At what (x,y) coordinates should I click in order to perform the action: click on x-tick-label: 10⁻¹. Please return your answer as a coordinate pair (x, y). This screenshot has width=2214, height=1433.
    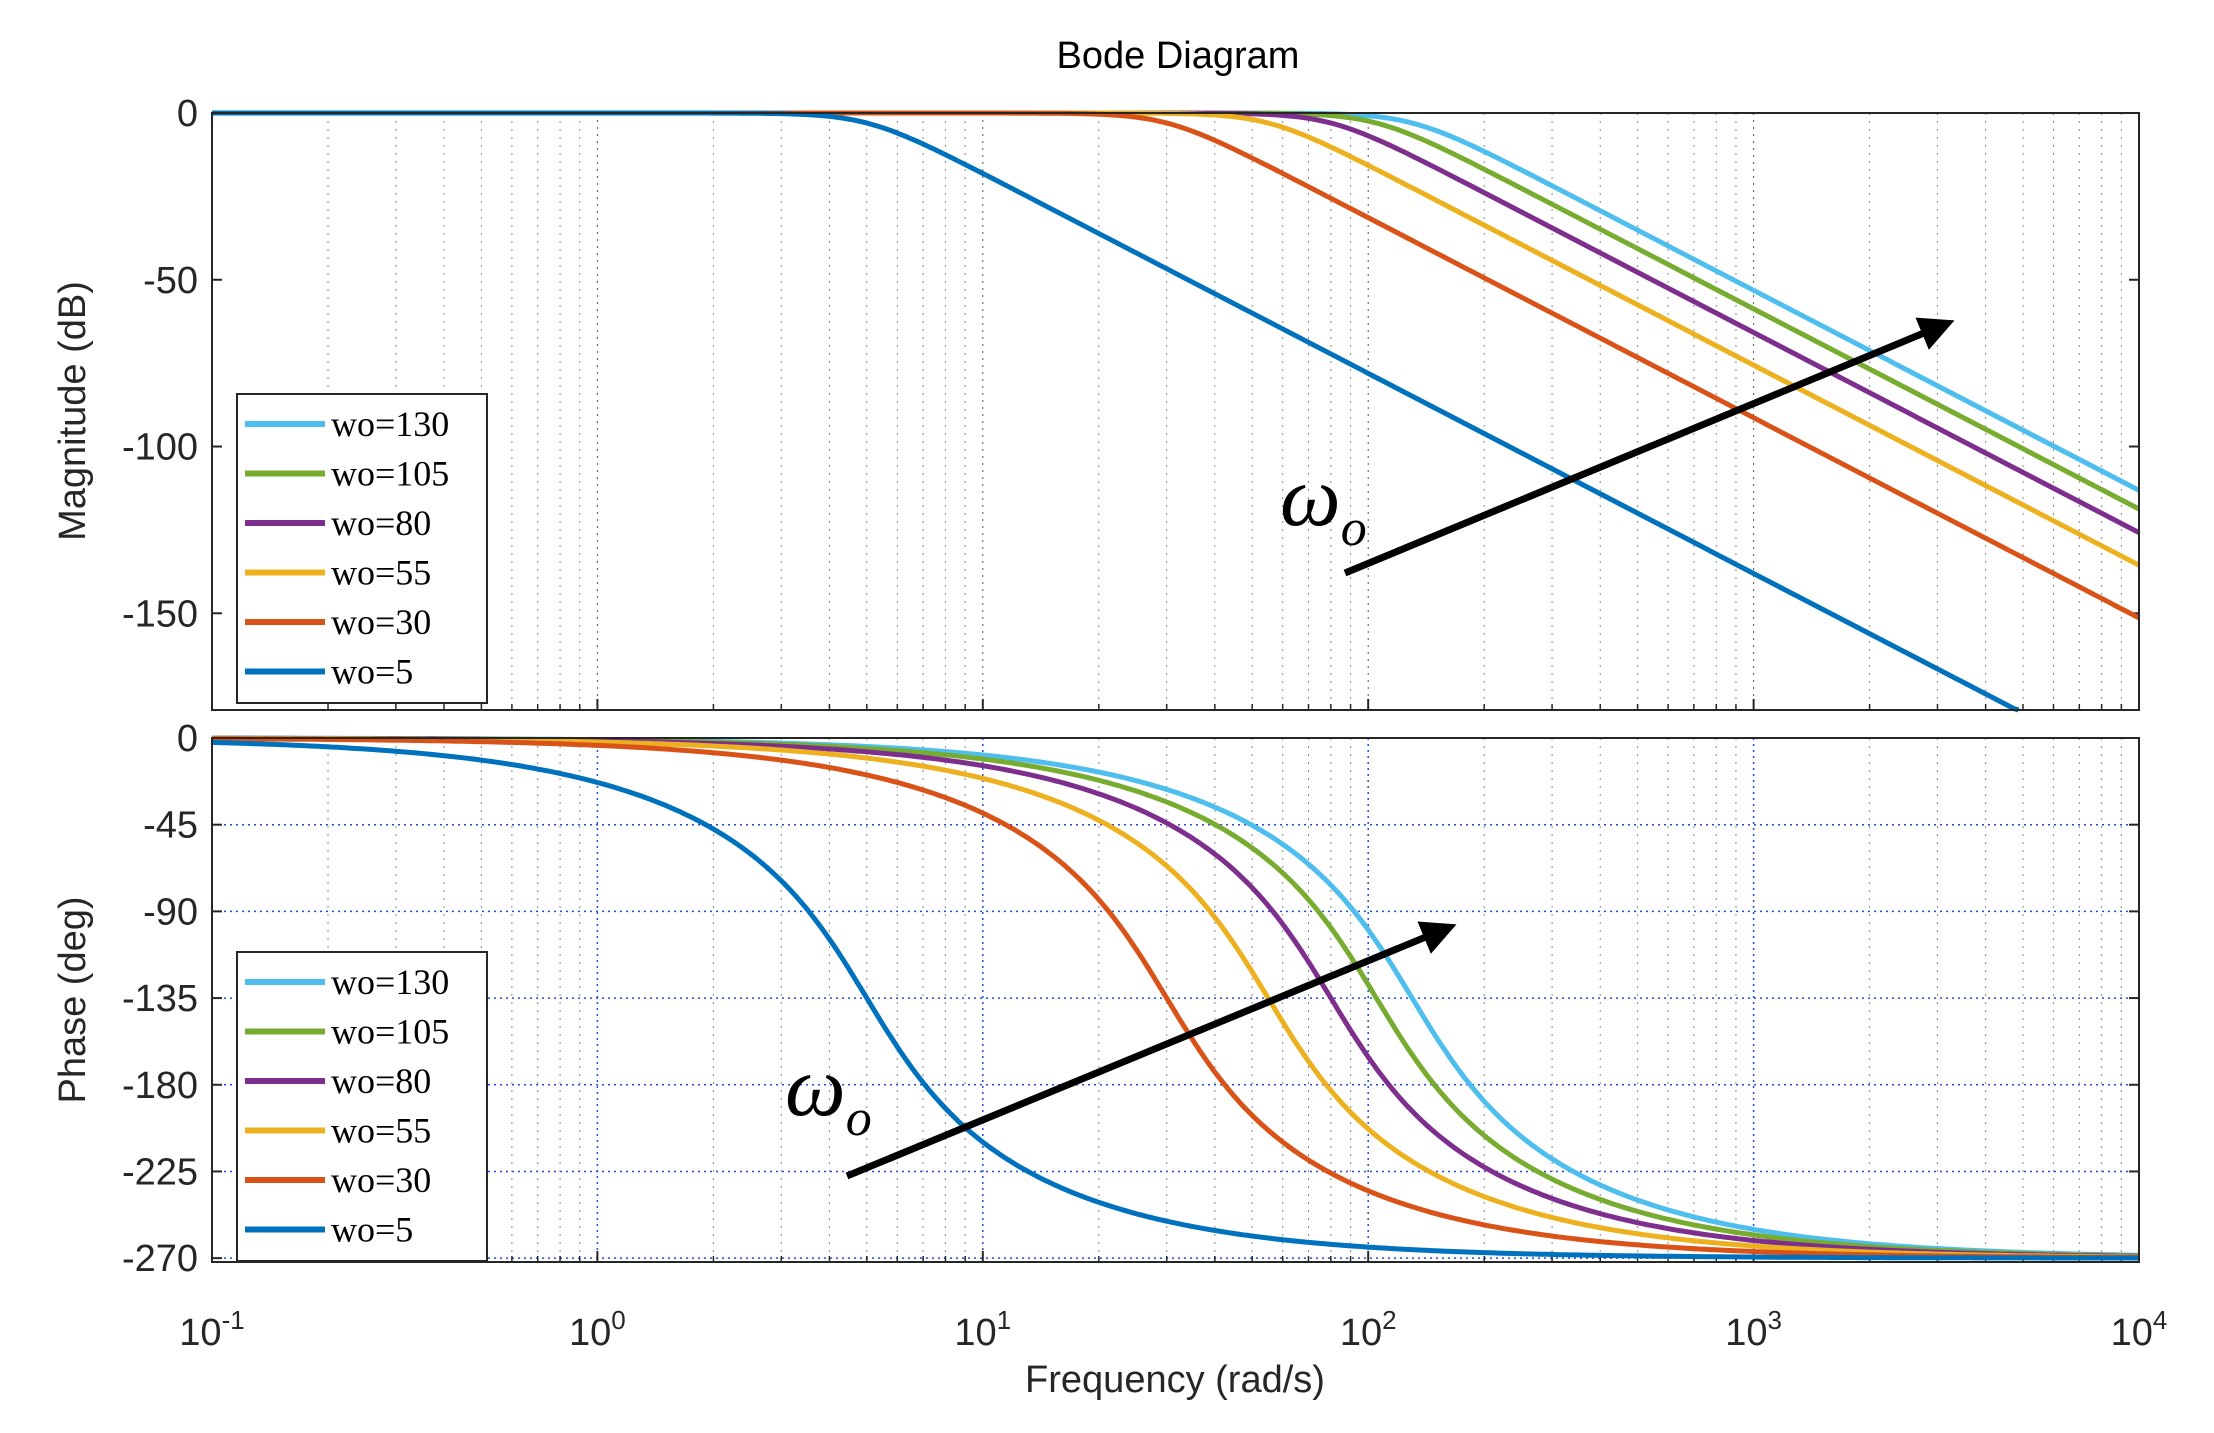
    Looking at the image, I should click on (211, 1329).